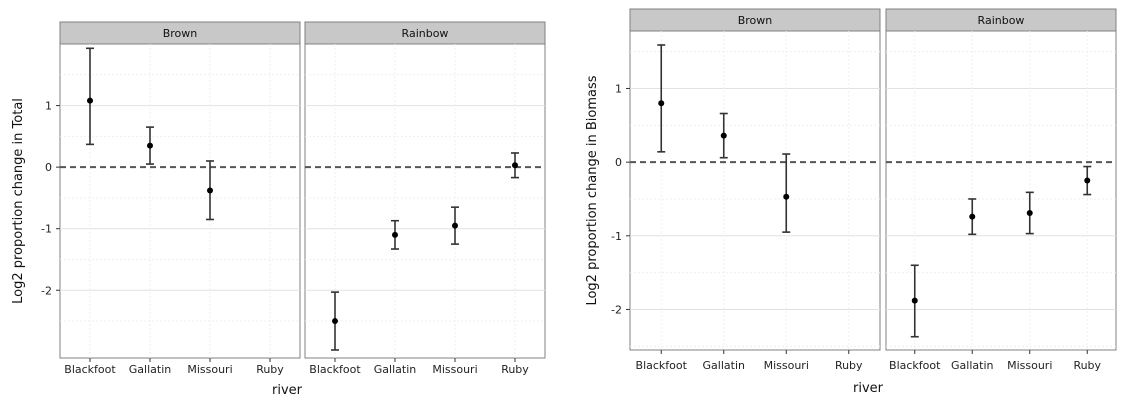  What do you see at coordinates (18, 201) in the screenshot?
I see `y-axis-title: Log2 proportion change in Total` at bounding box center [18, 201].